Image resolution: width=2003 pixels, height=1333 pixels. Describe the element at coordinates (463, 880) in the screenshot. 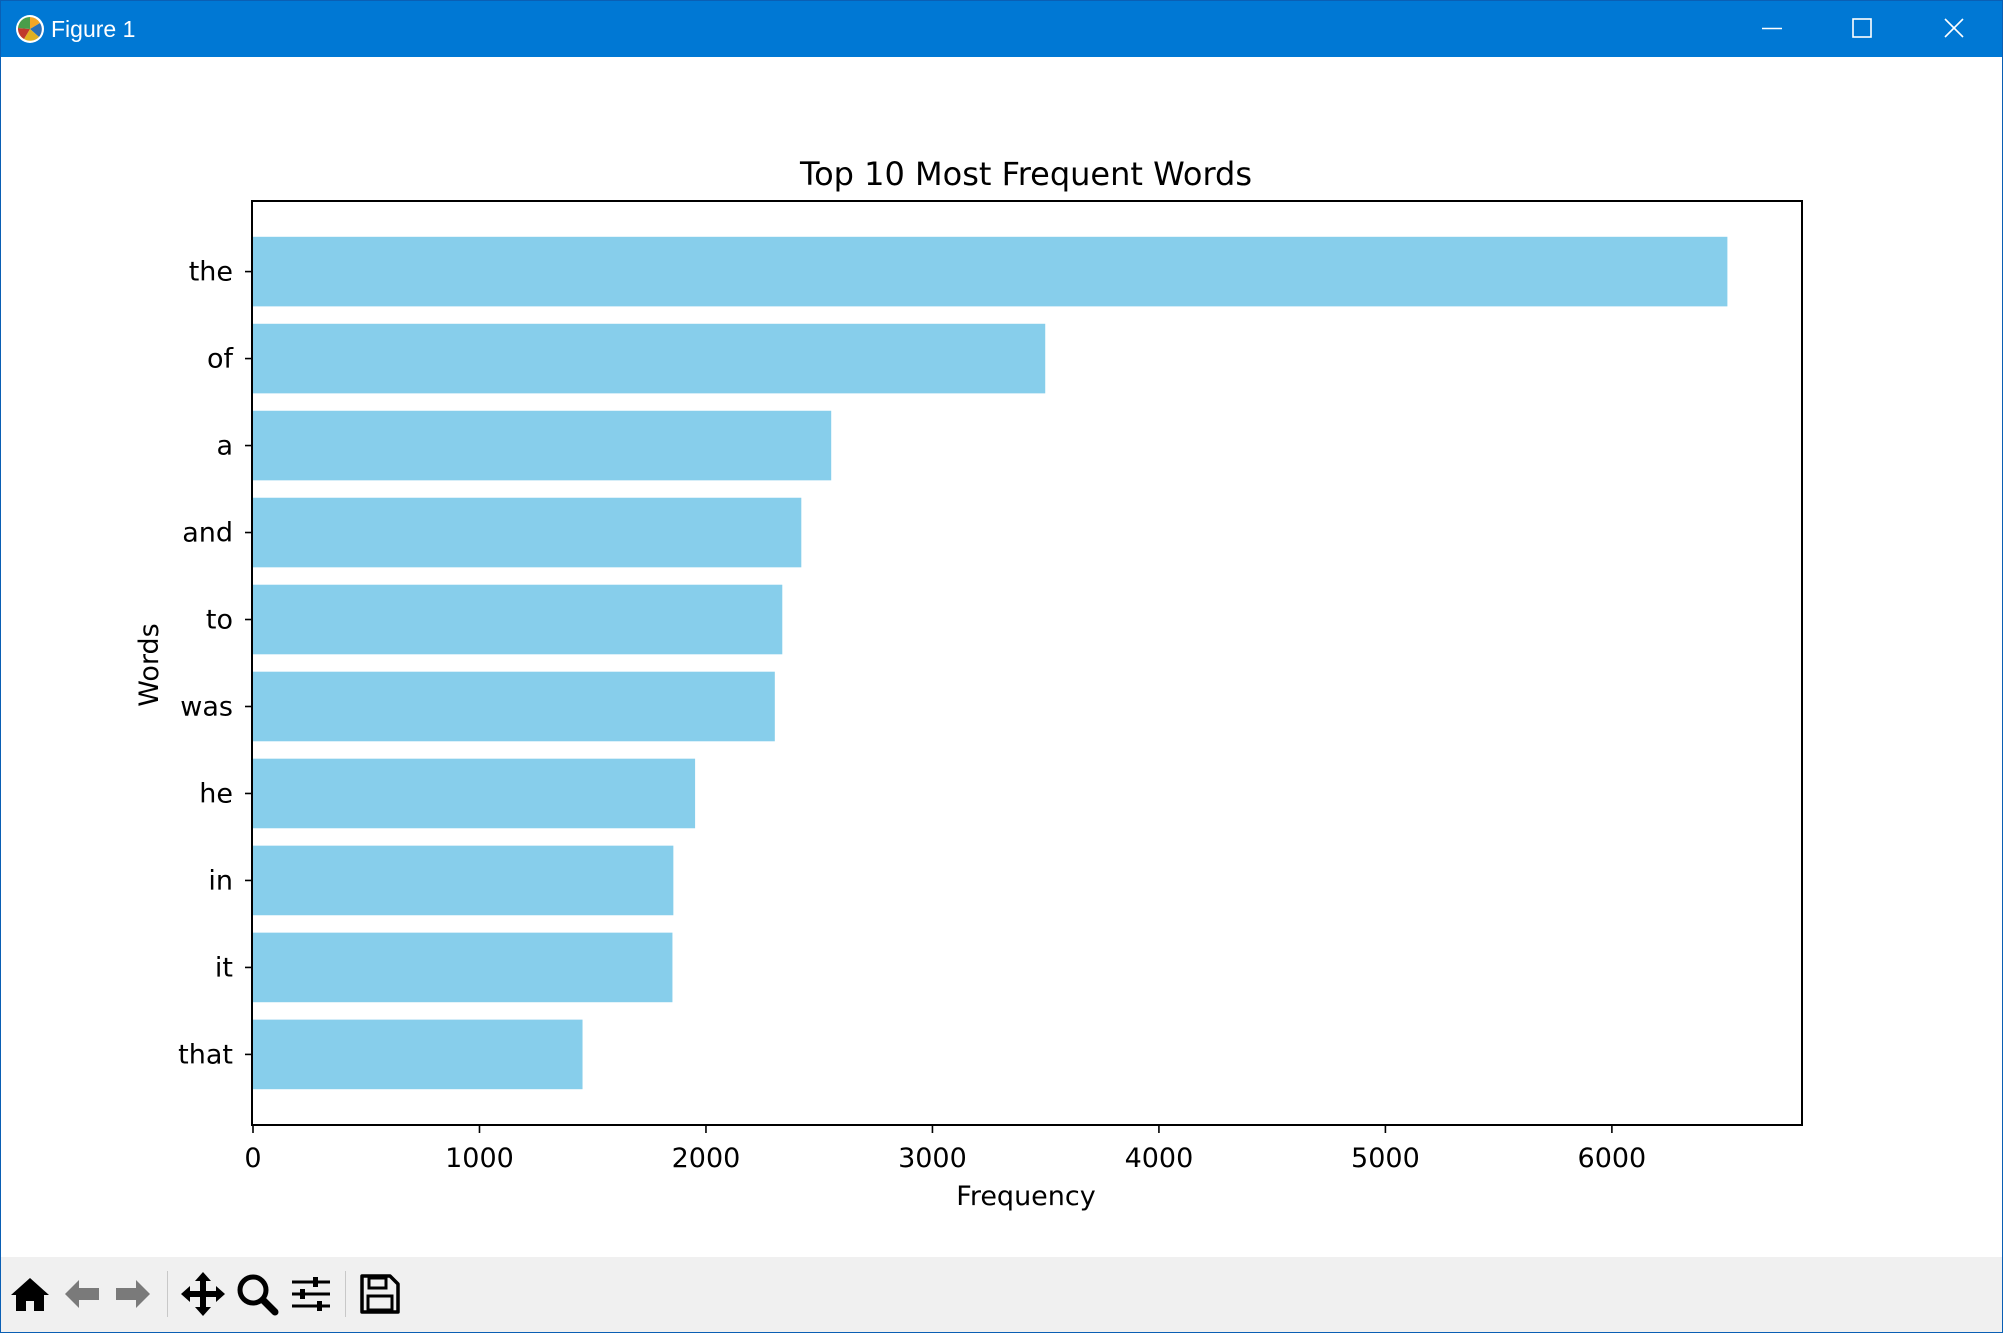

I see `bar-in` at that location.